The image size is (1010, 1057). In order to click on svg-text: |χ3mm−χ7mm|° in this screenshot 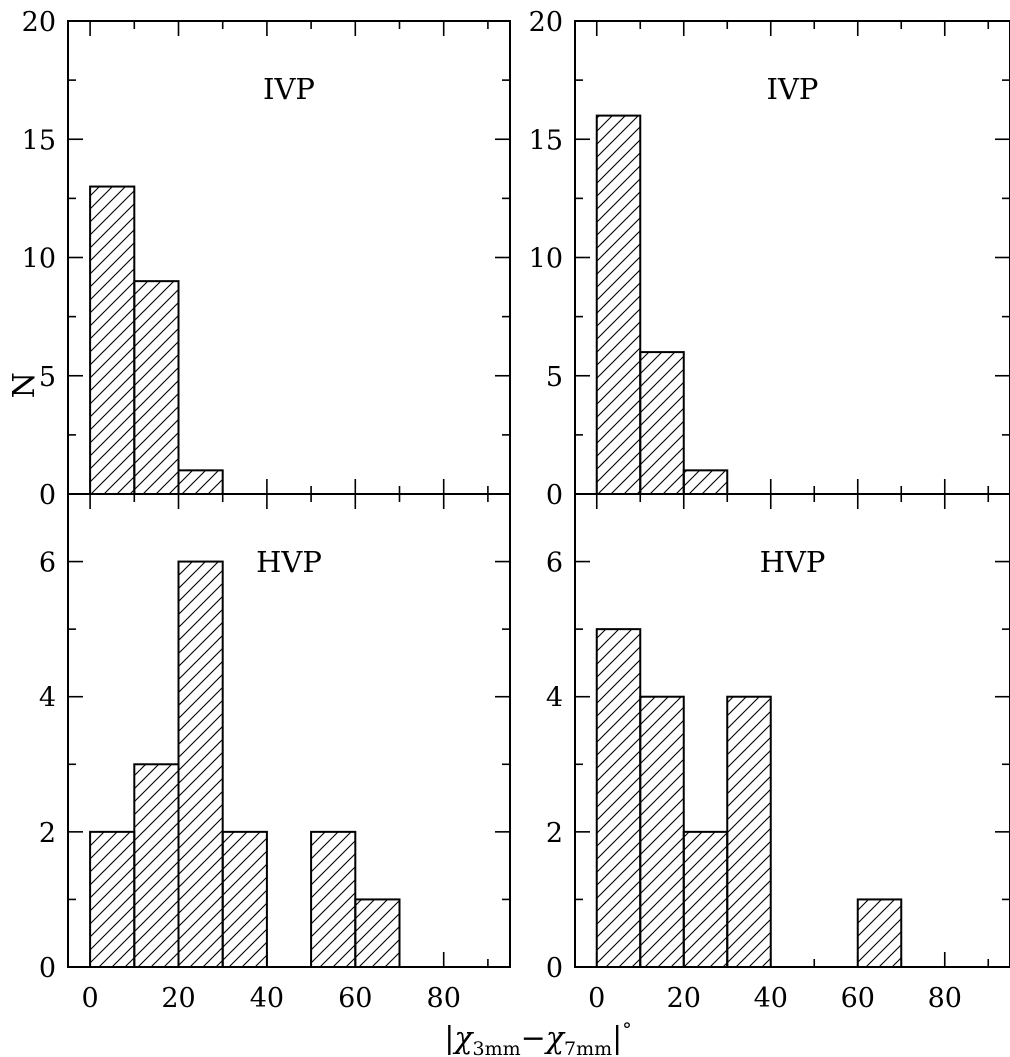, I will do `click(537, 1038)`.